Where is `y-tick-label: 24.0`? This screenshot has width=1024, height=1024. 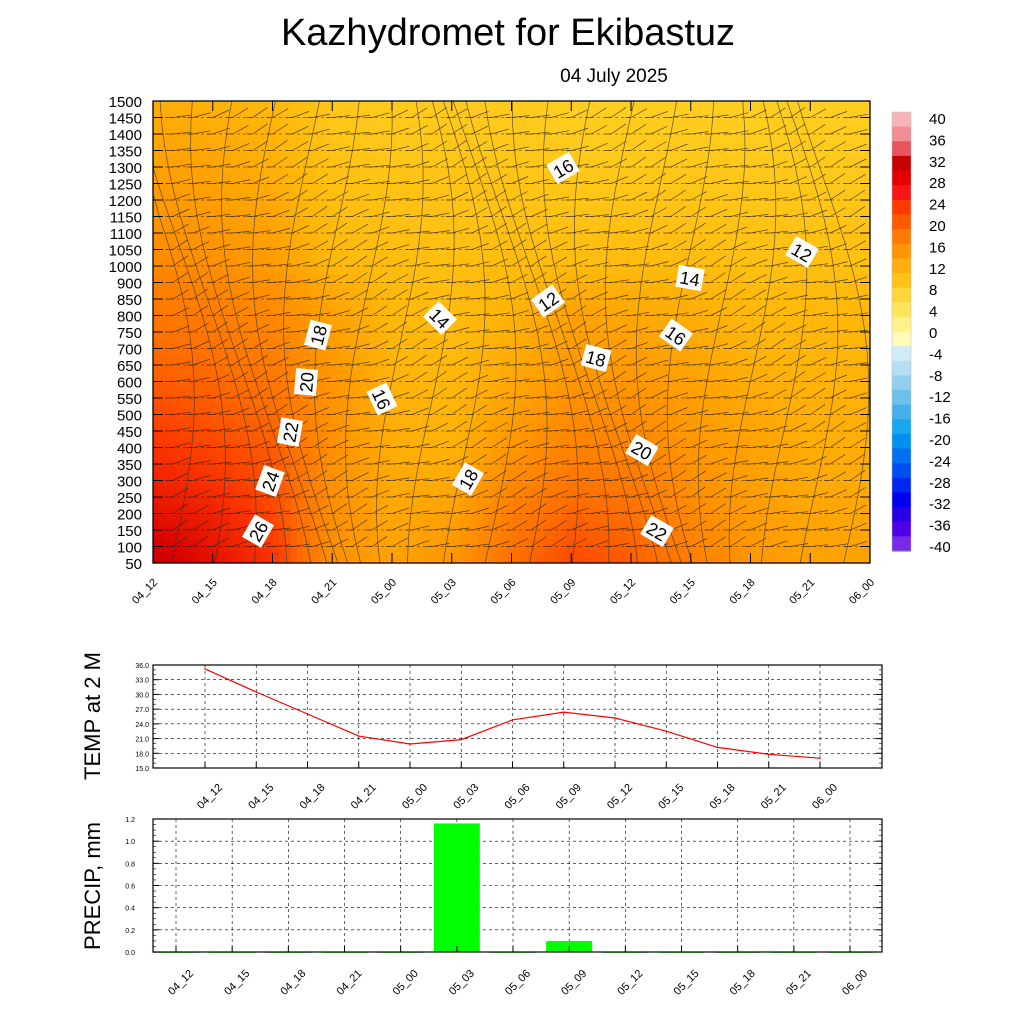 y-tick-label: 24.0 is located at coordinates (142, 725).